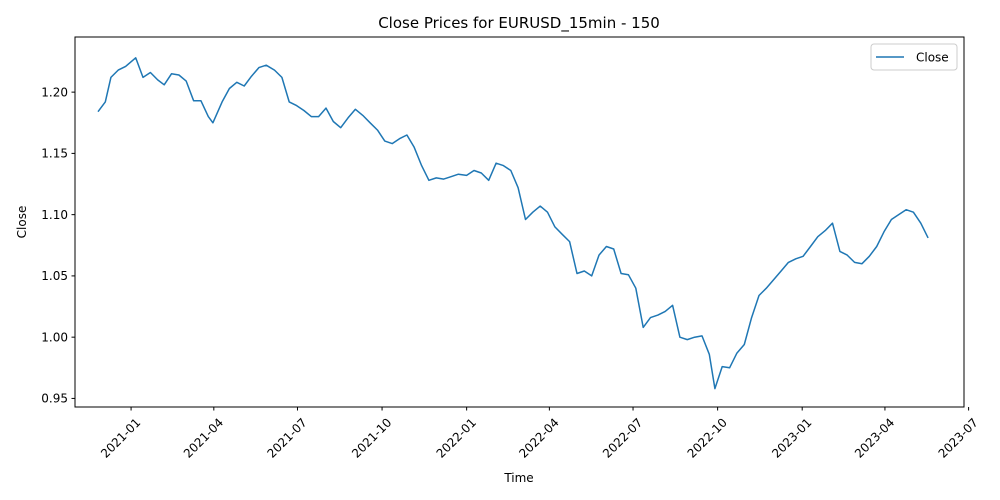 Image resolution: width=1000 pixels, height=500 pixels. Describe the element at coordinates (932, 58) in the screenshot. I see `legend-label-close: Close` at that location.